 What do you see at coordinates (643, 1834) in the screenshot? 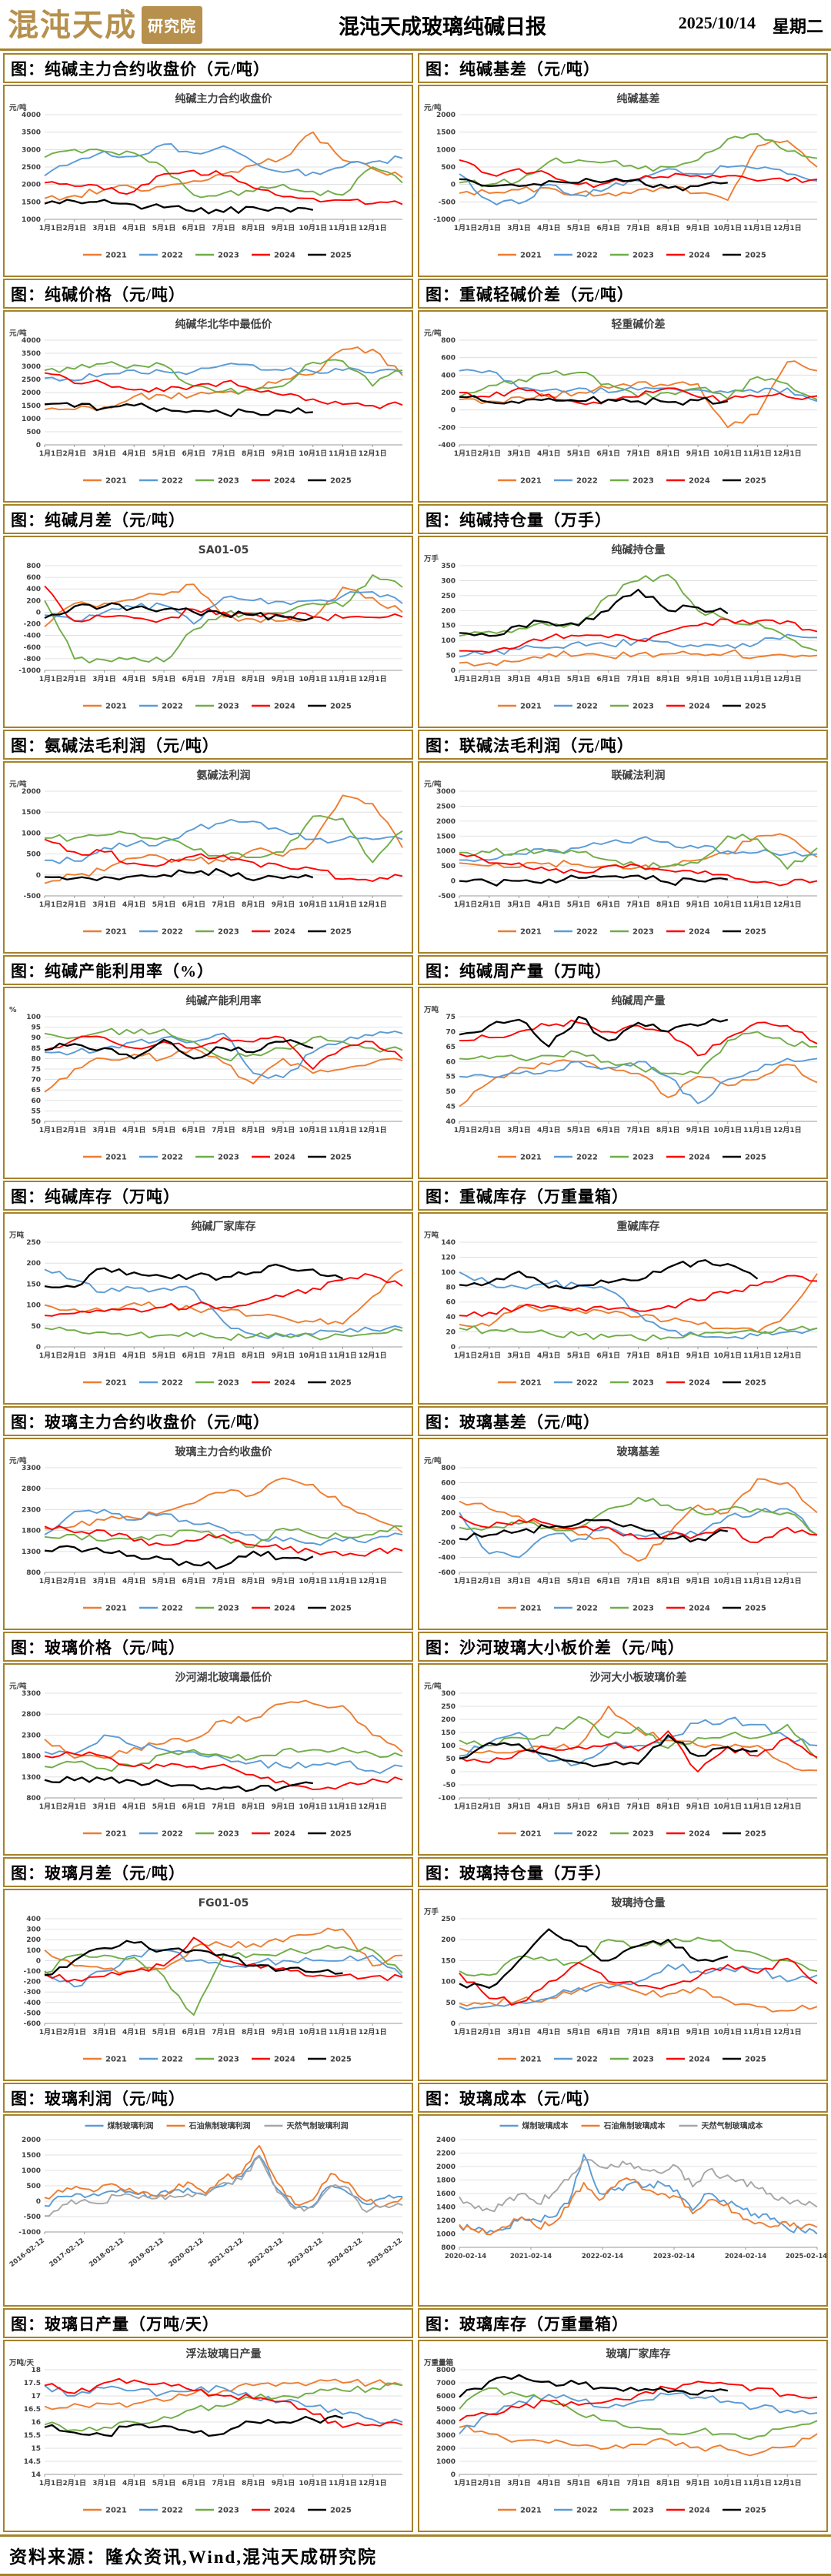
I see `legend-label: 2023` at bounding box center [643, 1834].